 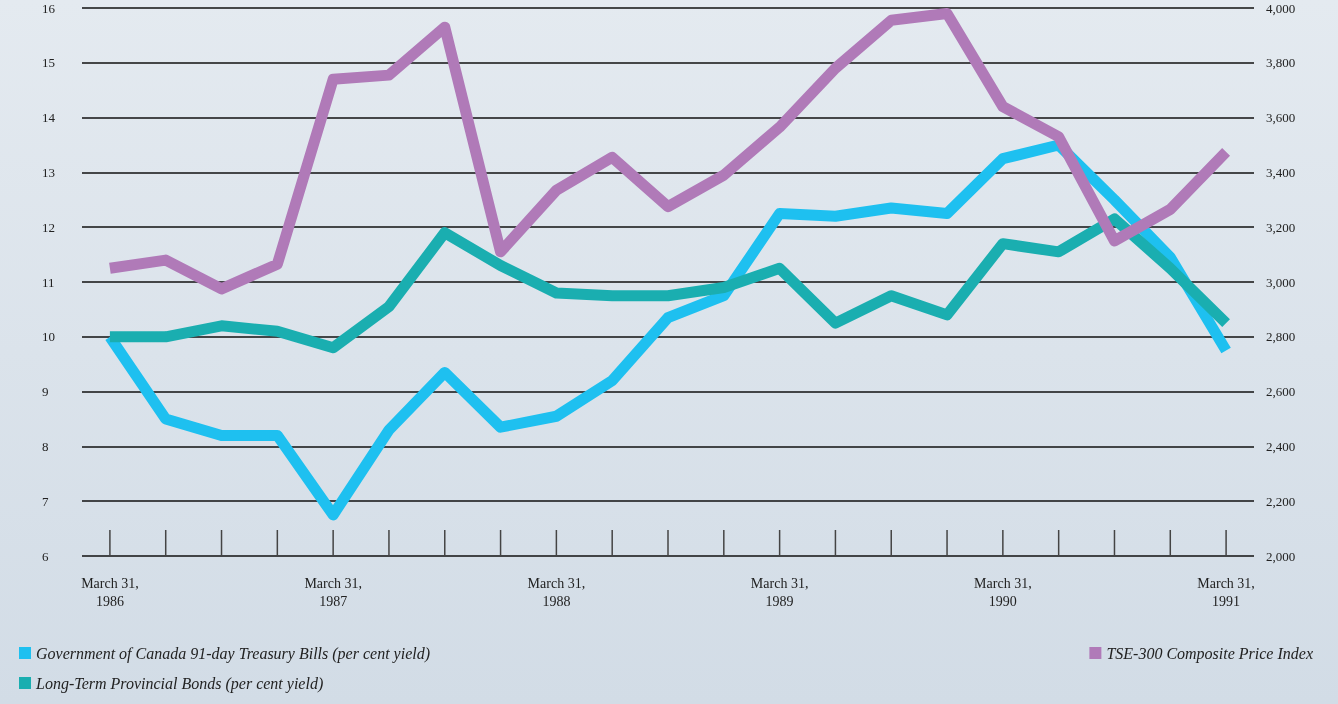 I want to click on y2-tick-label: 3,800, so click(x=1281, y=63).